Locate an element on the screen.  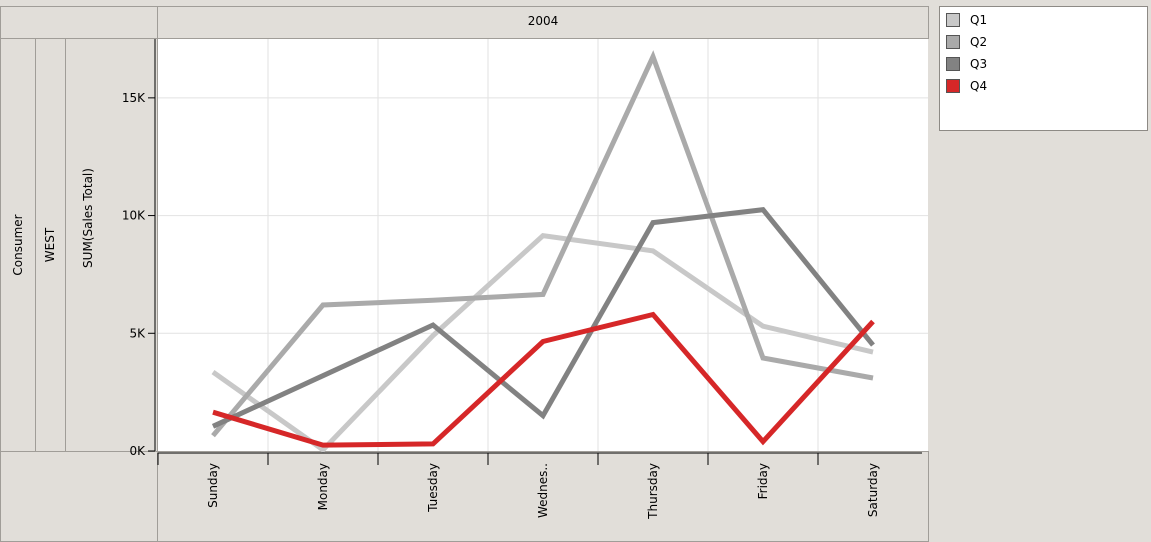
legend-swatch-q1 is located at coordinates (953, 20).